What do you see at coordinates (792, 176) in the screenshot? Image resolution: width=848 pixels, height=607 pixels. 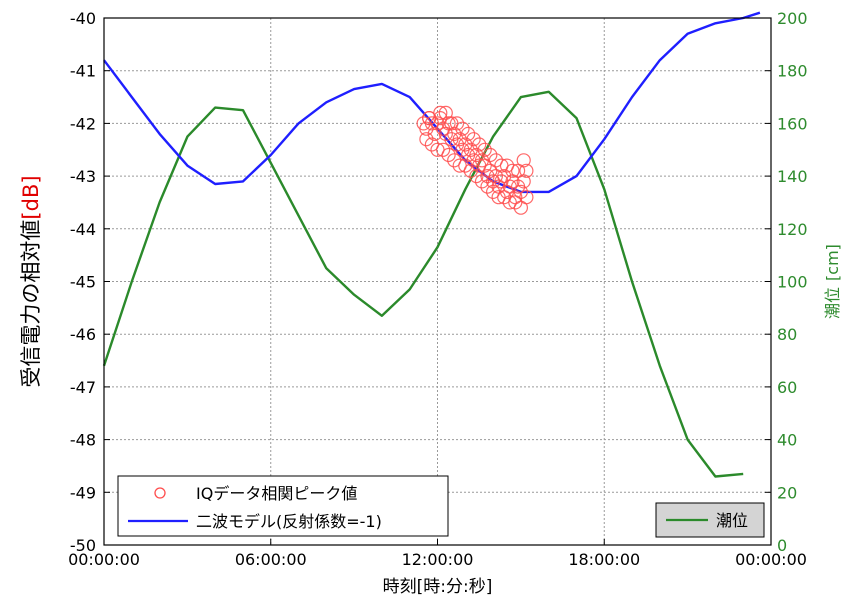 I see `y2-tick-label: 140` at bounding box center [792, 176].